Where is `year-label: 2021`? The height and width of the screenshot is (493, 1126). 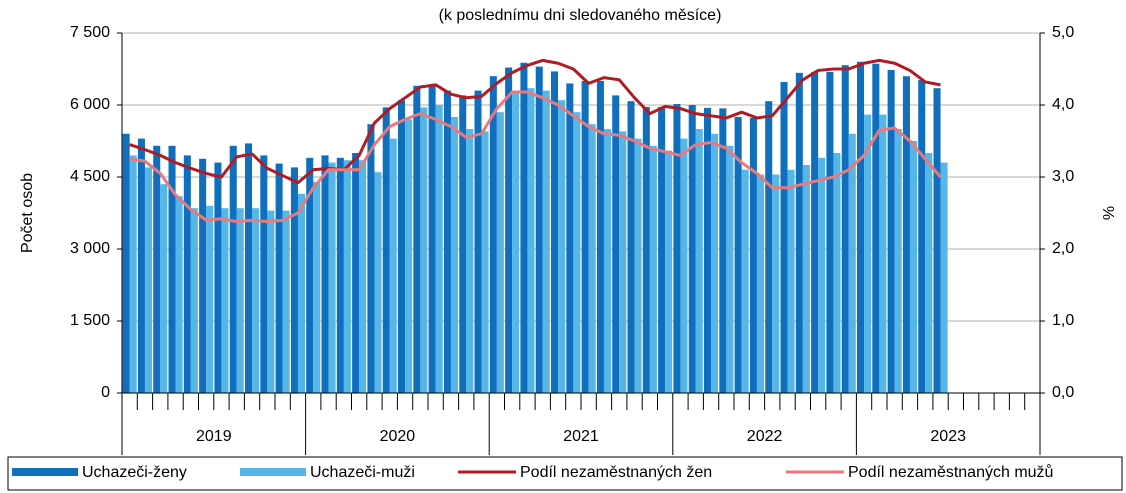
year-label: 2021 is located at coordinates (581, 436).